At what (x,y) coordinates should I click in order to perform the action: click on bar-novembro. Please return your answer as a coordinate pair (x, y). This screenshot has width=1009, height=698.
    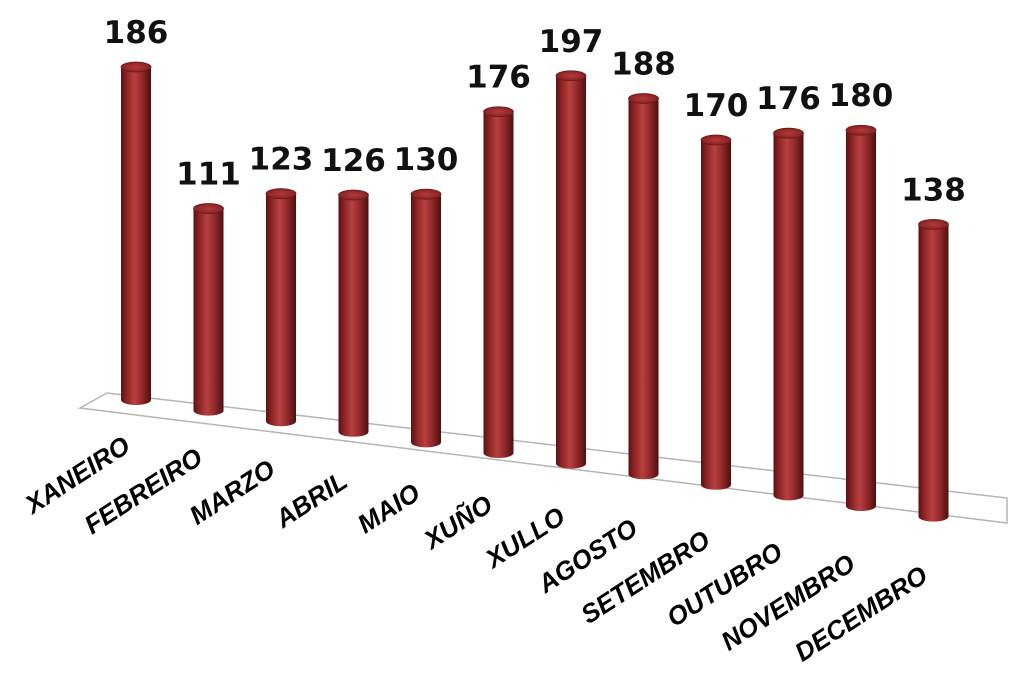
    Looking at the image, I should click on (861, 317).